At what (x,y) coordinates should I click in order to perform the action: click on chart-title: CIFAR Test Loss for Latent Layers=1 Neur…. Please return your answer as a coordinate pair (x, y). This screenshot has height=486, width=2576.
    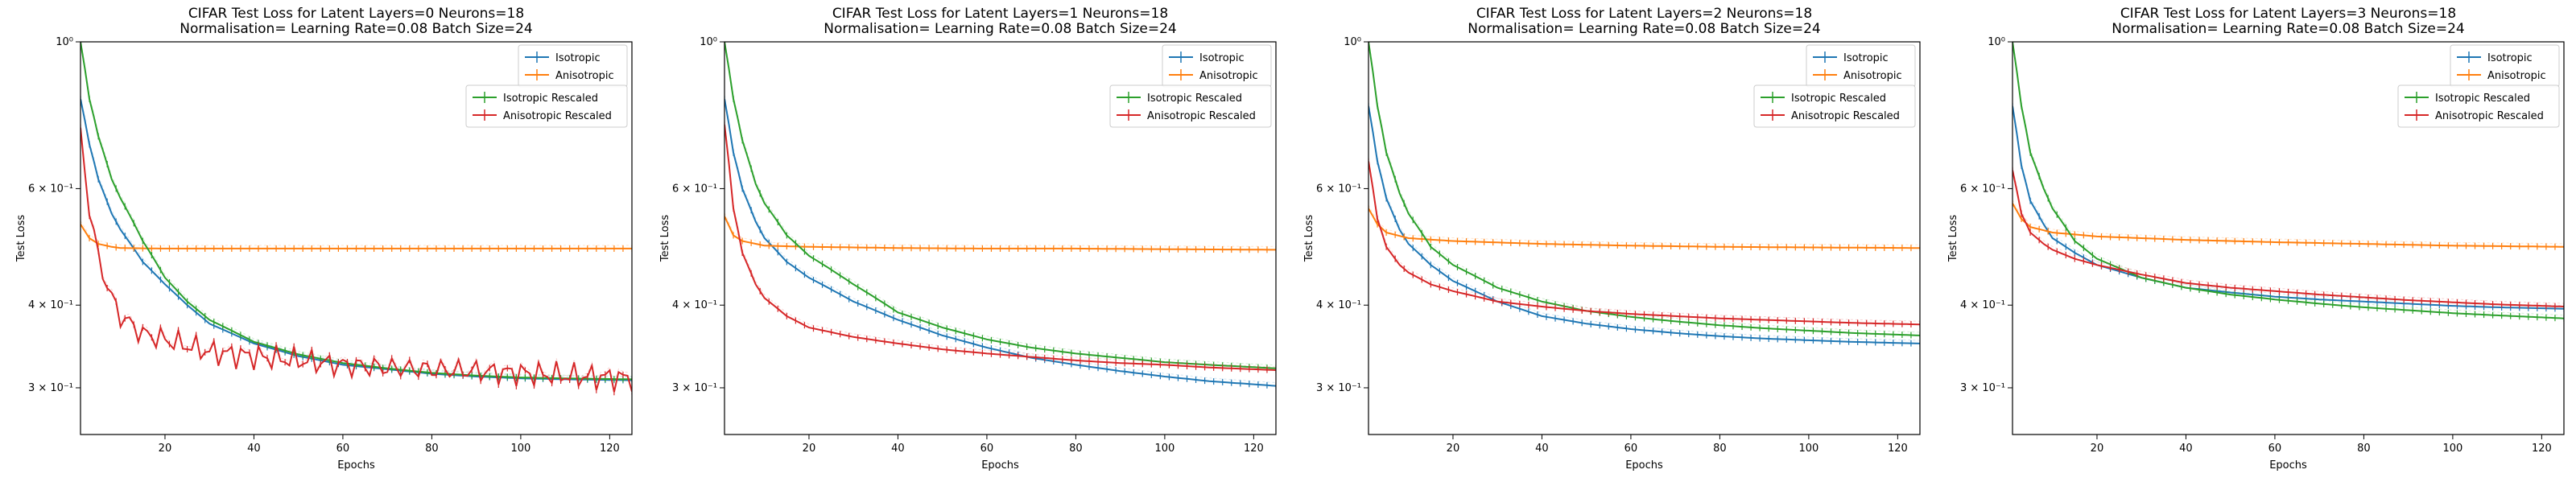
    Looking at the image, I should click on (1000, 14).